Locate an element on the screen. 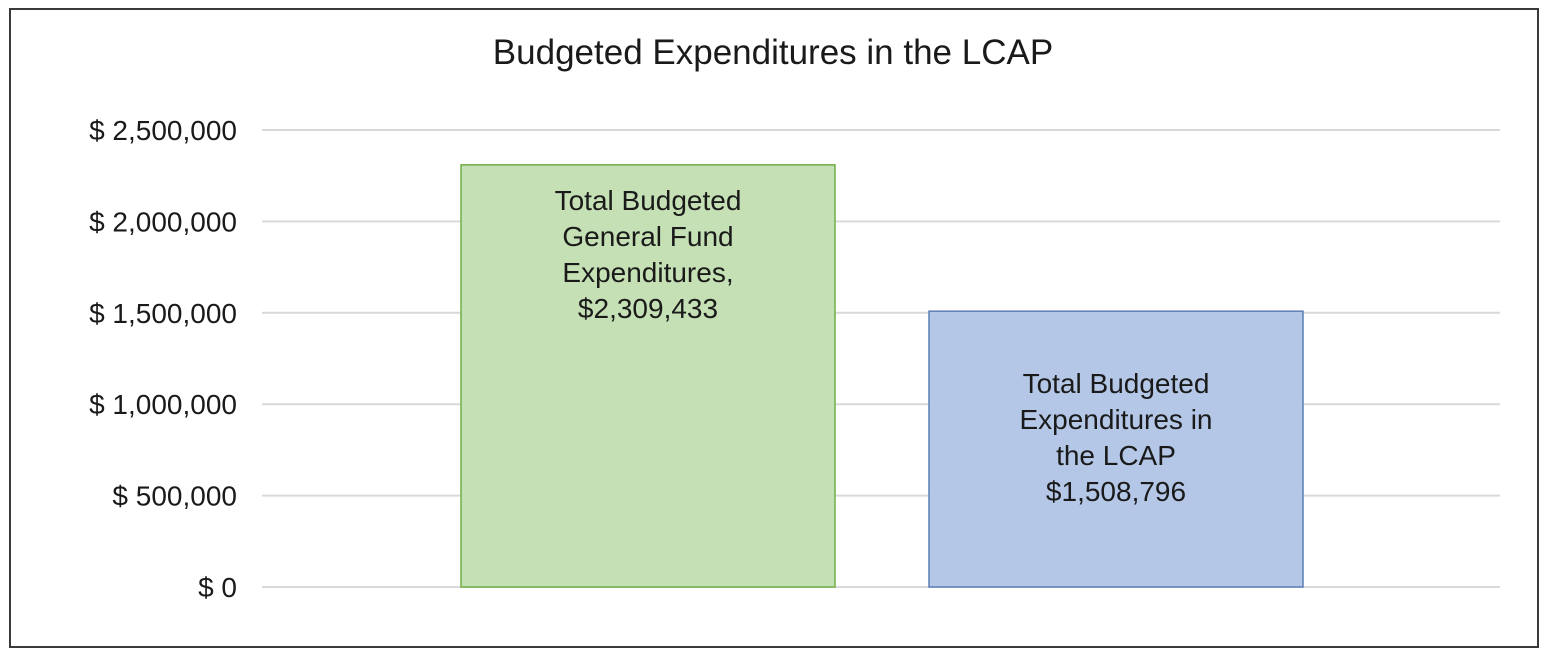 This screenshot has height=648, width=1546. bar-data-label-line: $2,309,433 is located at coordinates (648, 308).